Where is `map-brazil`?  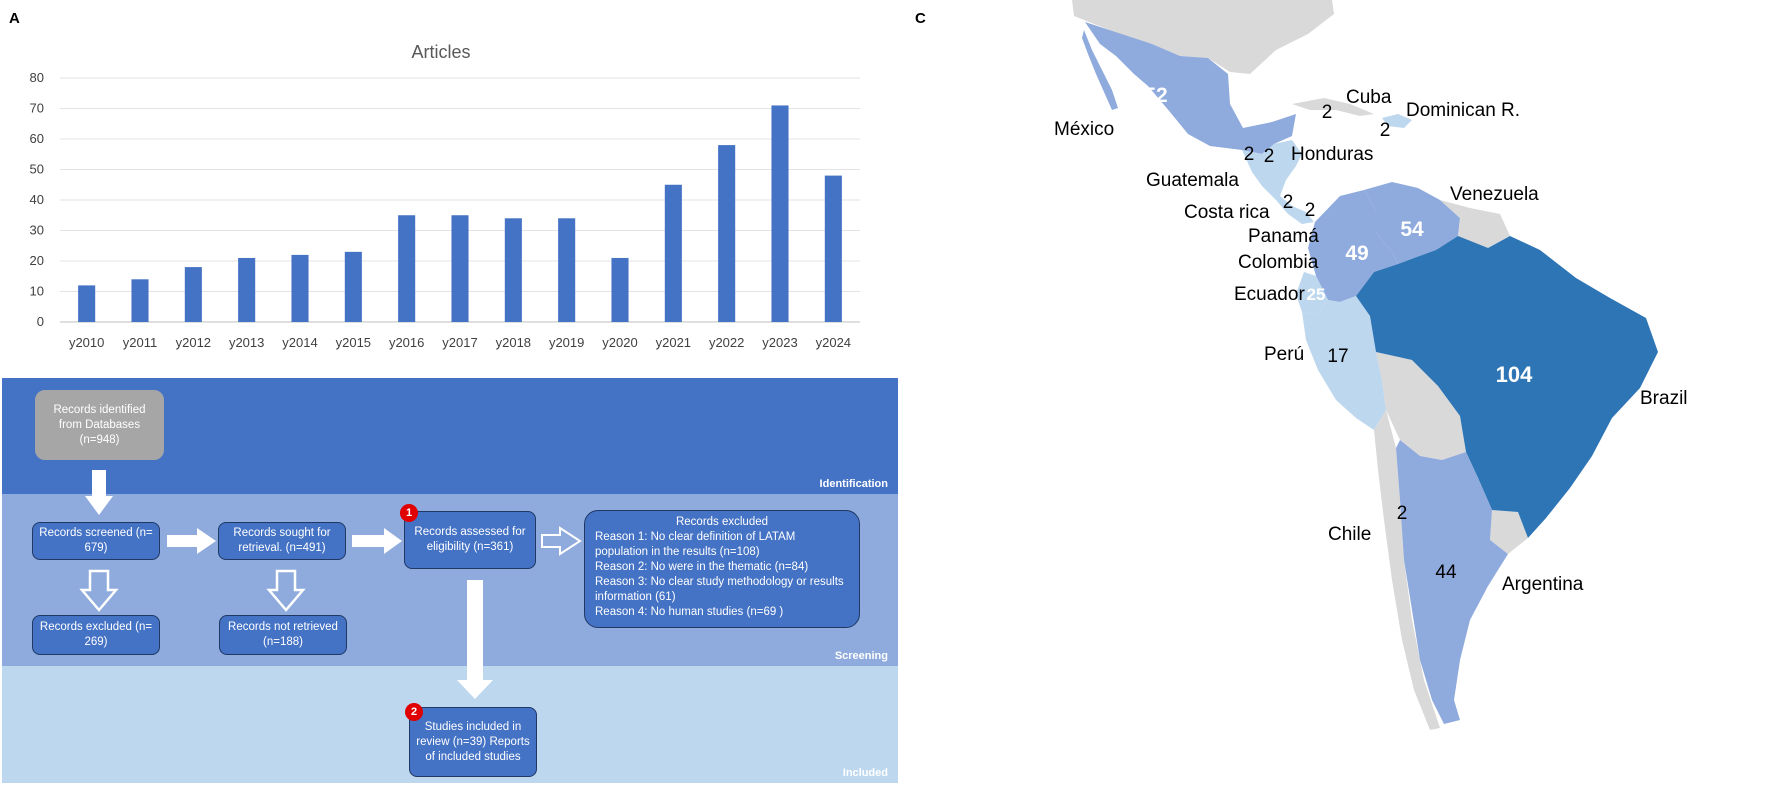 map-brazil is located at coordinates (1507, 387).